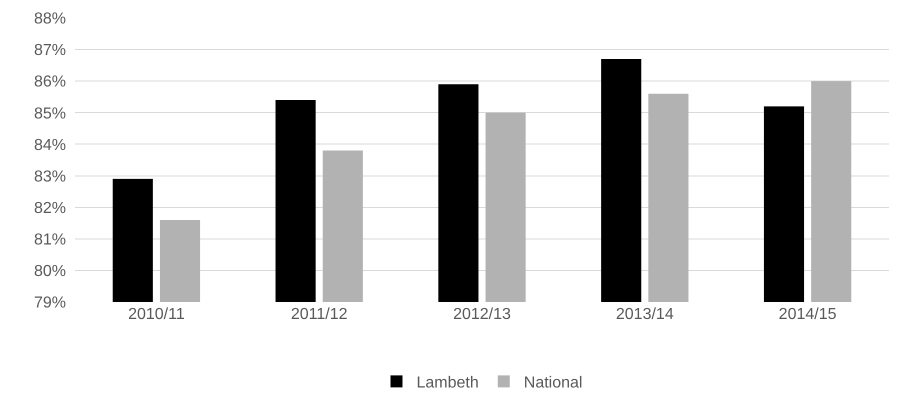  I want to click on y-tick-label: 83%, so click(50, 177).